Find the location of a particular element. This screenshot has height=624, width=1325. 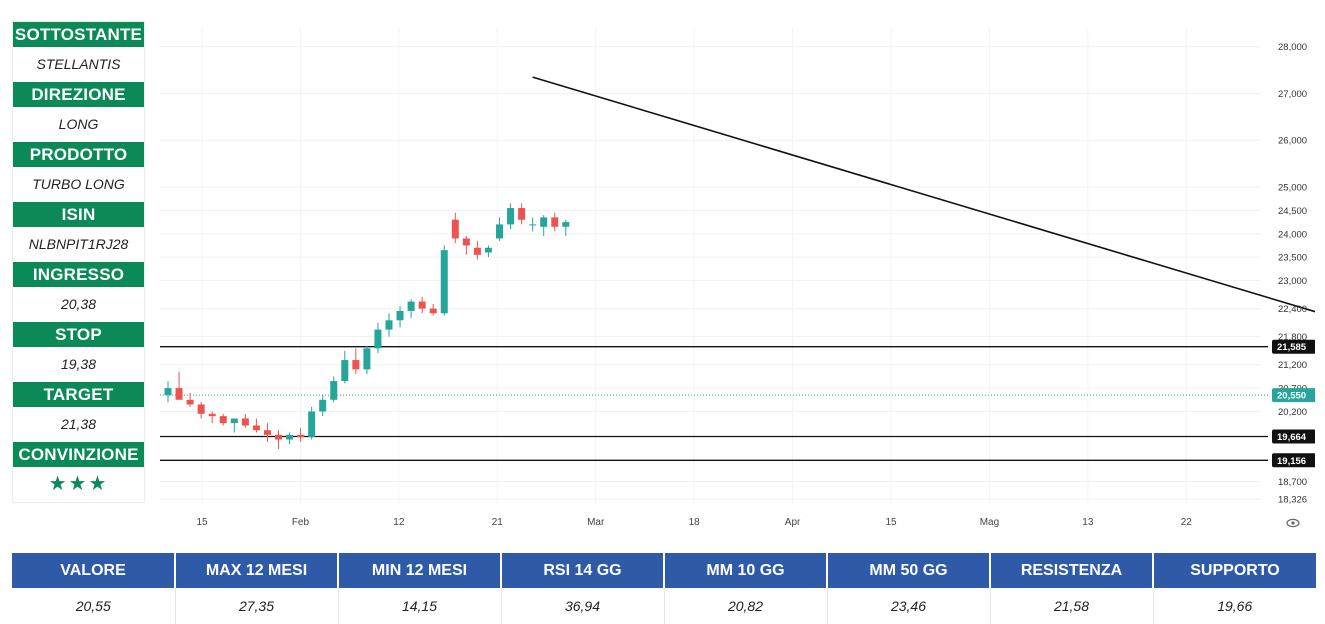

y-tick-label: 25,000 is located at coordinates (1292, 188).